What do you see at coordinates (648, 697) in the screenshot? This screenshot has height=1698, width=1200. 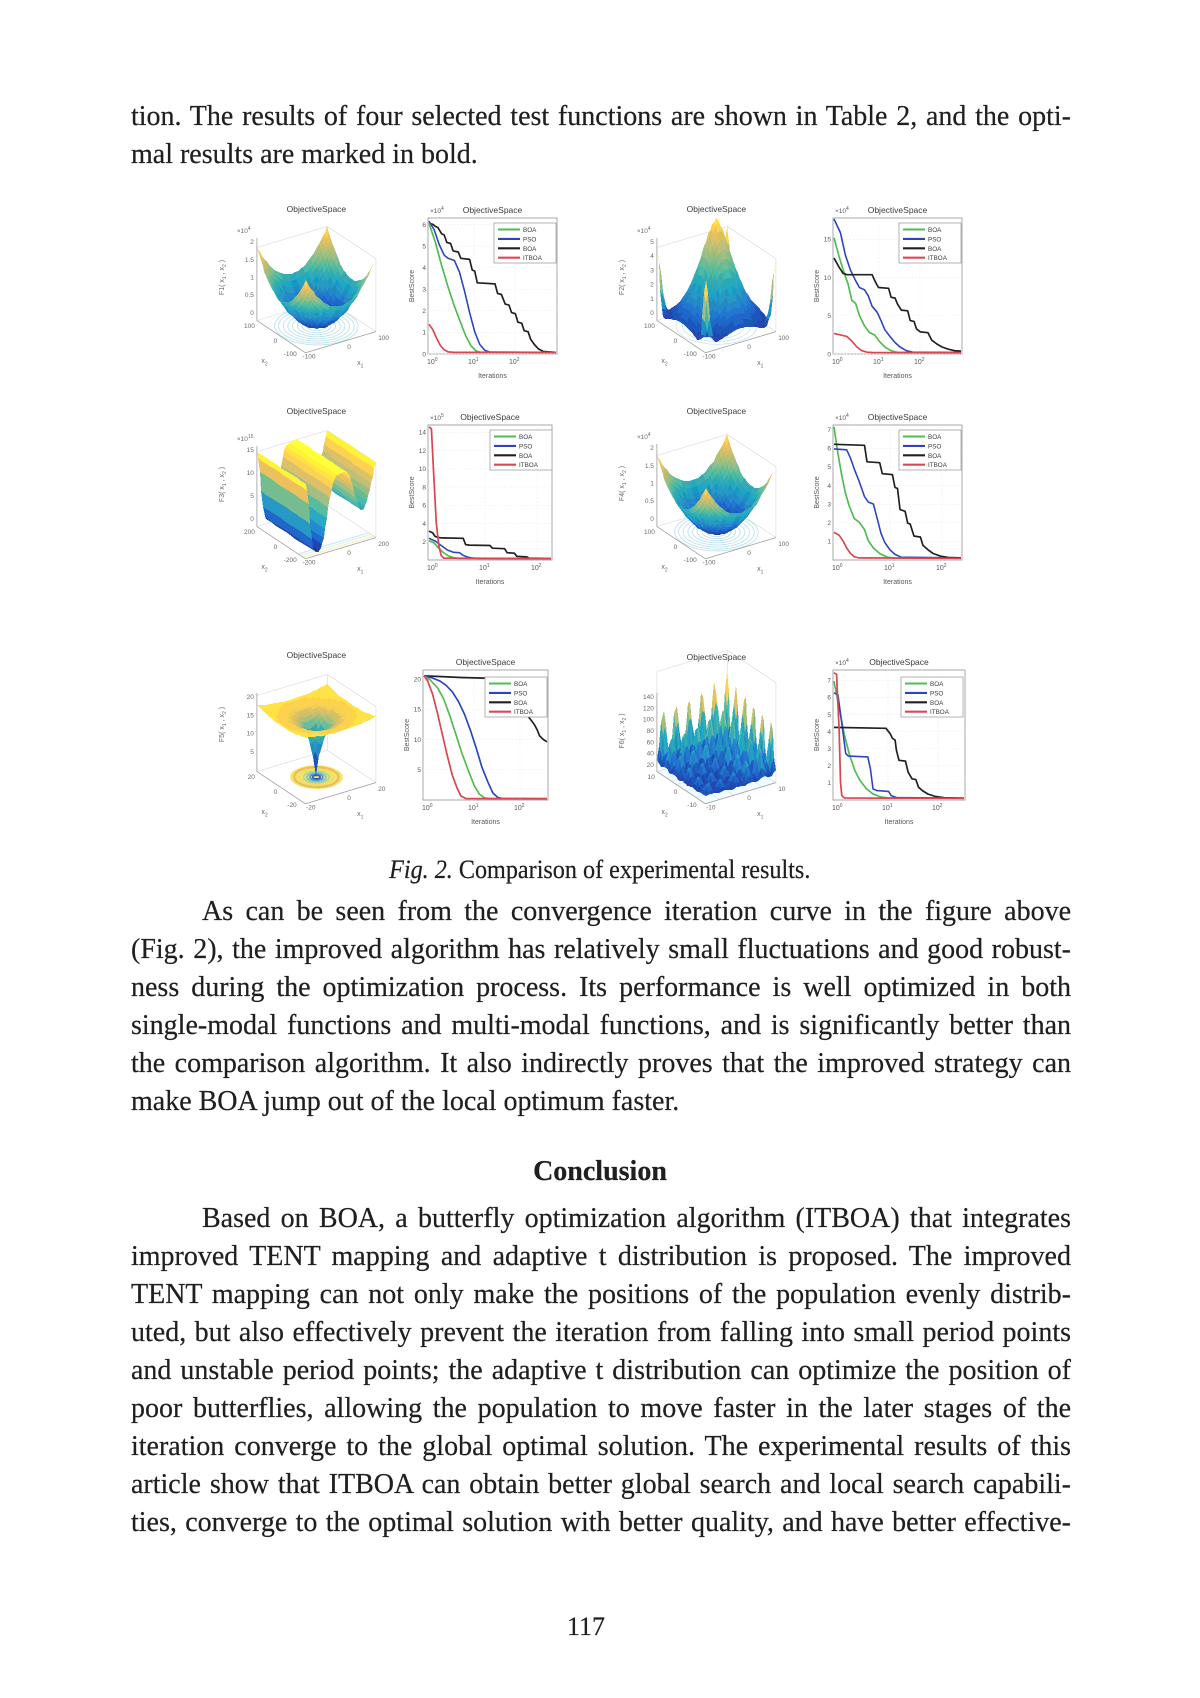 I see `svg-text: 140` at bounding box center [648, 697].